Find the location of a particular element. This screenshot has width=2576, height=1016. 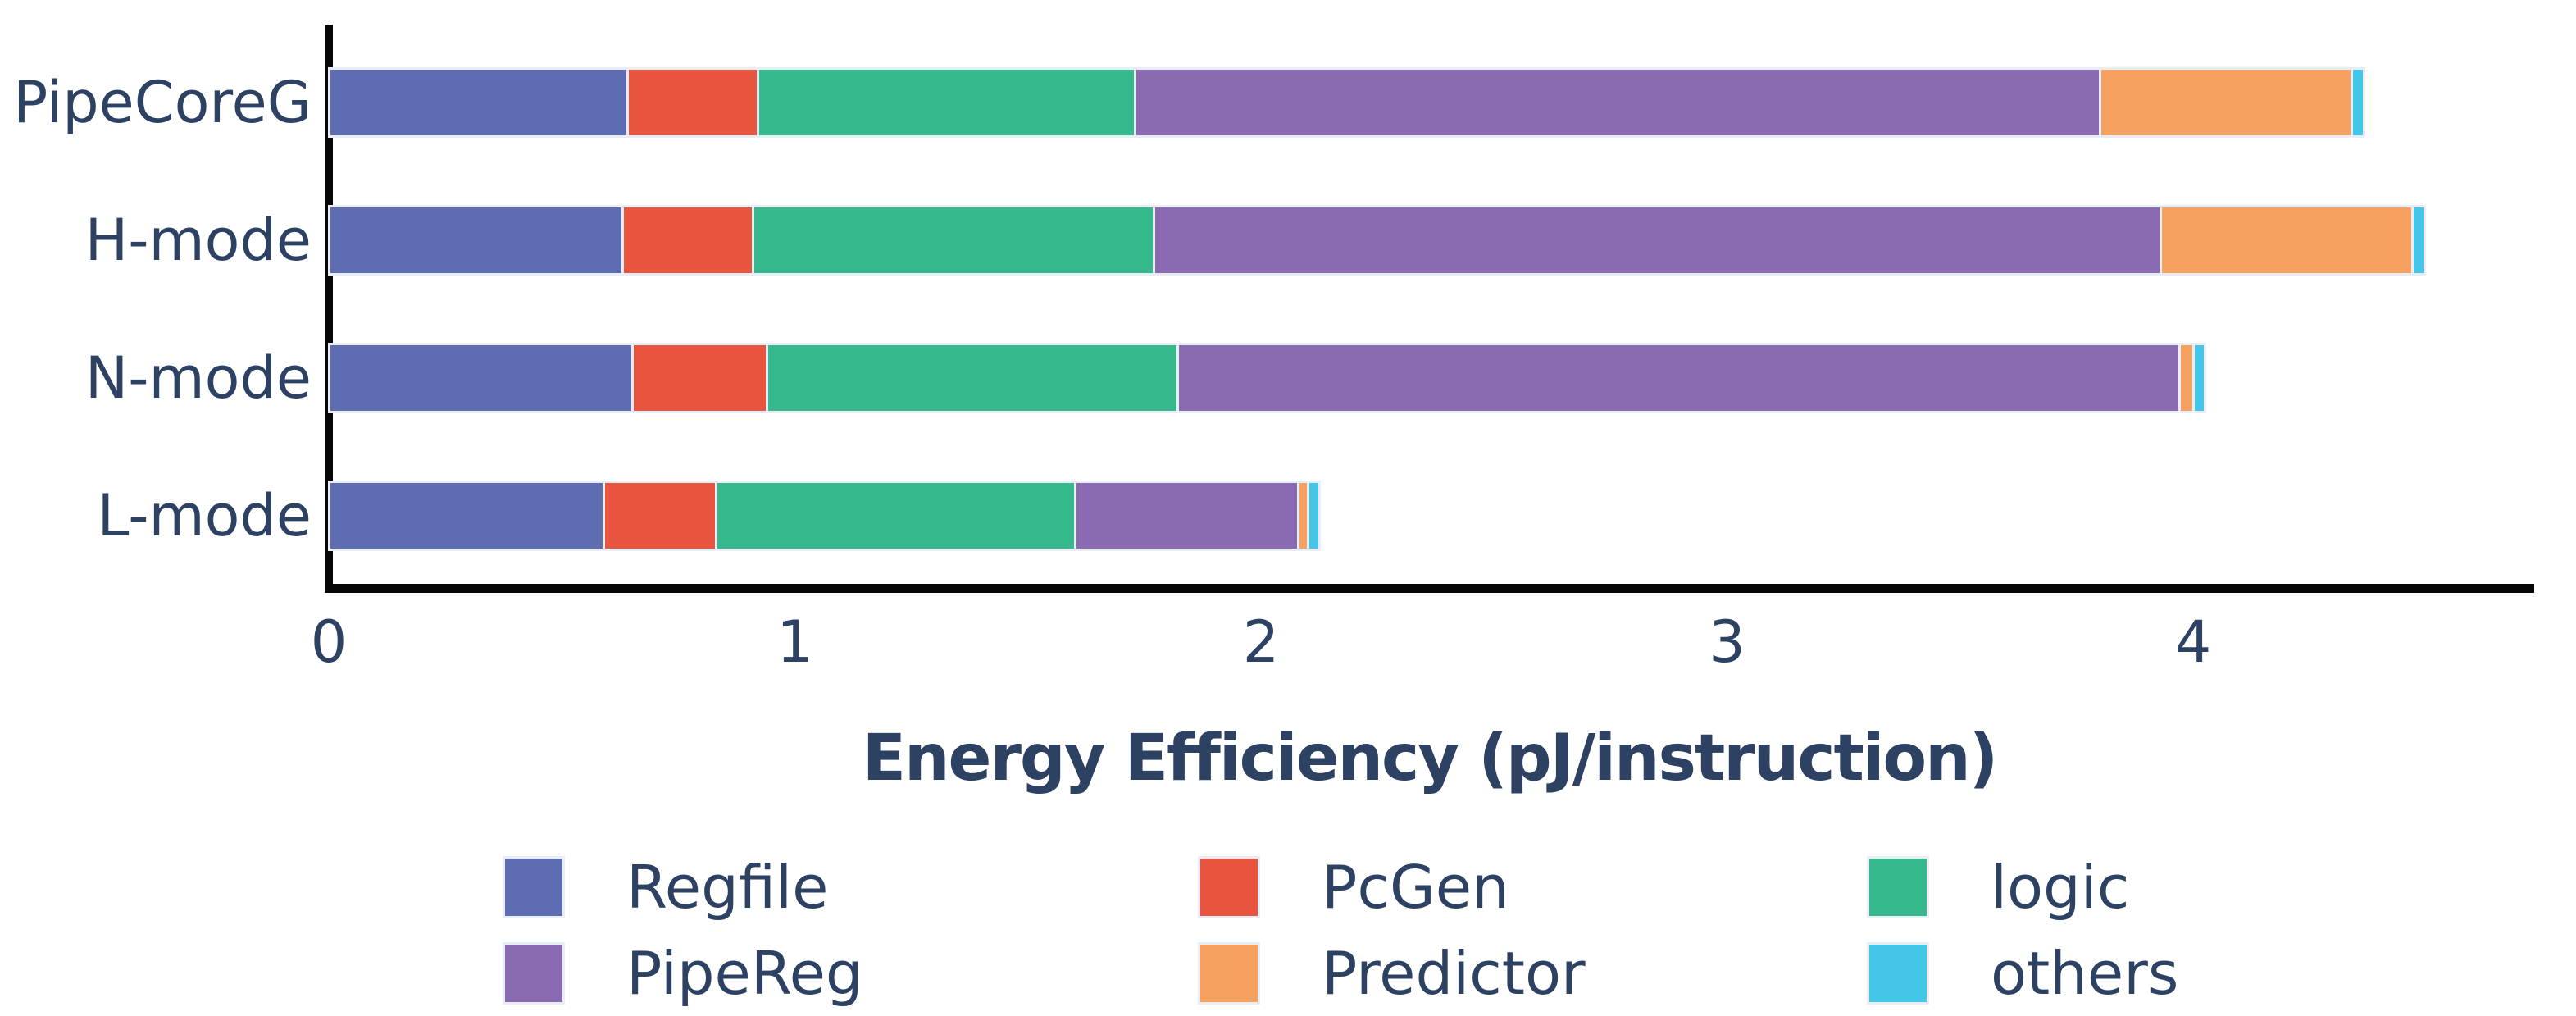

legend-item-pipereg: PipeReg is located at coordinates (683, 973).